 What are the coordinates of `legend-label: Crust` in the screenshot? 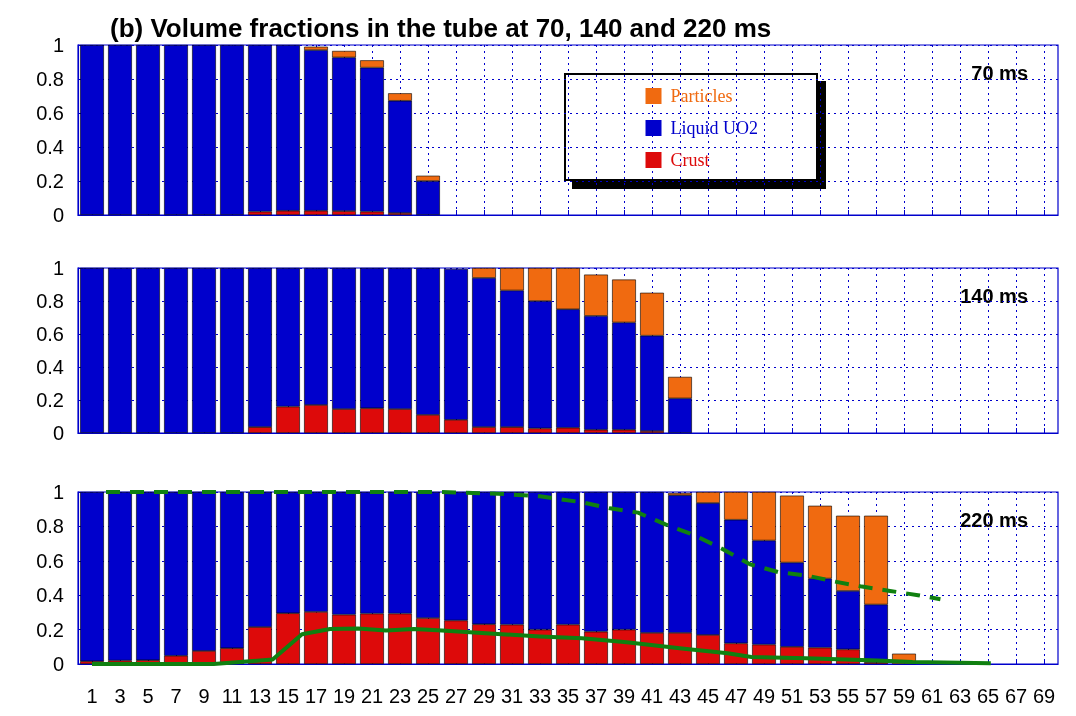 It's located at (690, 160).